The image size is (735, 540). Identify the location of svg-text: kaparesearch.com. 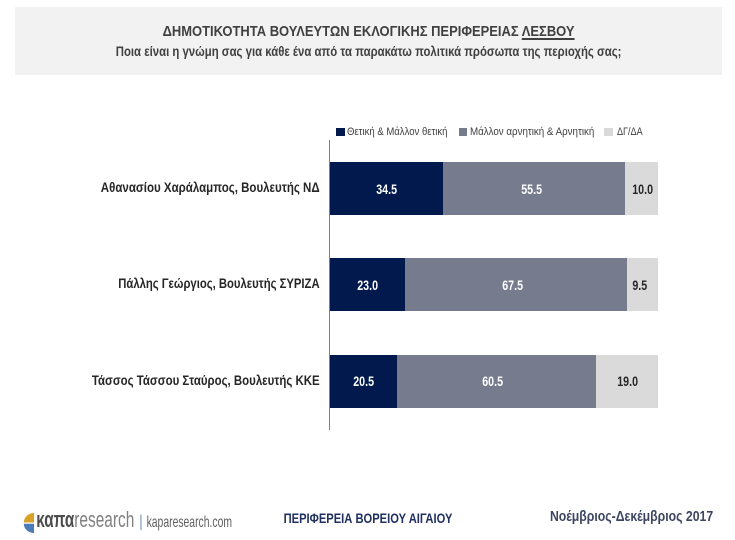
(189, 522).